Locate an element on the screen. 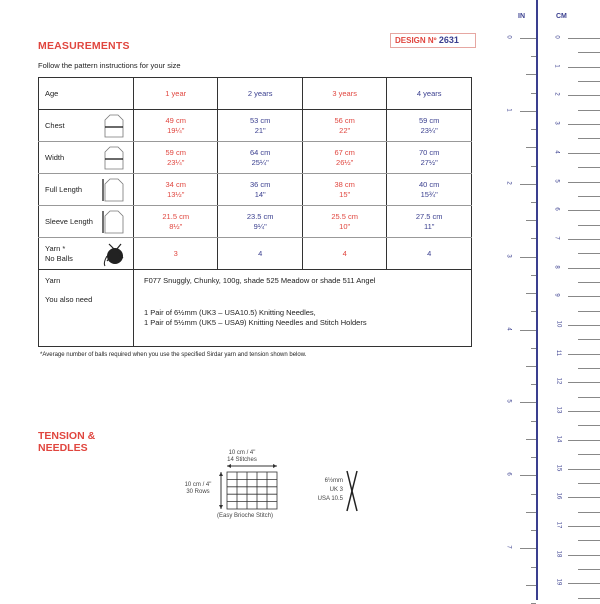 The image size is (600, 604). row-label-text: Sleeve Length is located at coordinates (69, 221).